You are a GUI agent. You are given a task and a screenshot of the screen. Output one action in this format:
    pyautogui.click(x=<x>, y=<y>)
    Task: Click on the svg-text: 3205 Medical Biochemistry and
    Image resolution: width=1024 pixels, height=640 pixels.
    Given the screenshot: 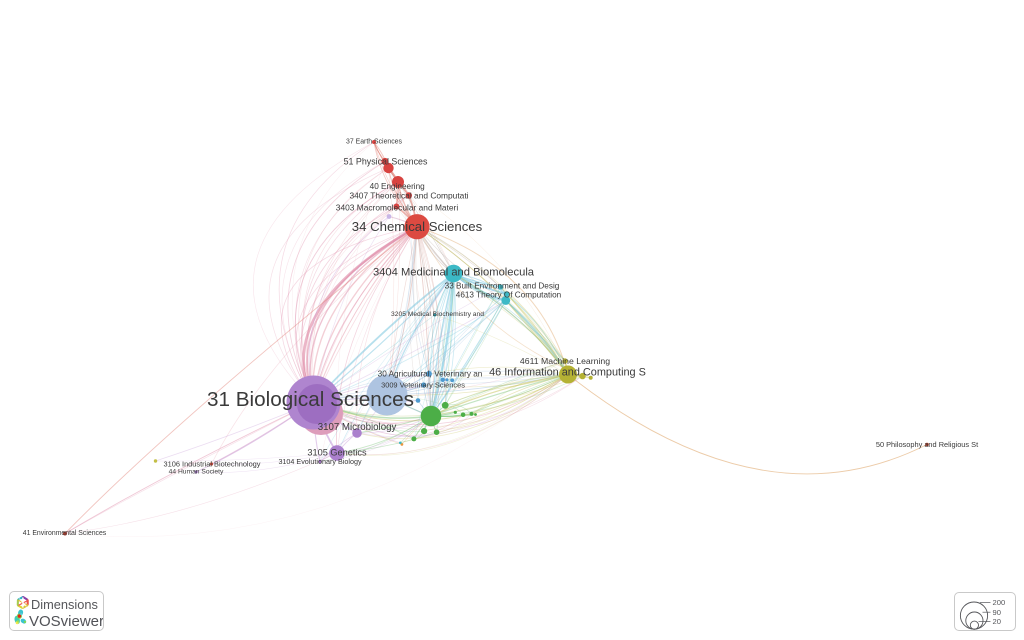 What is the action you would take?
    pyautogui.click(x=437, y=314)
    